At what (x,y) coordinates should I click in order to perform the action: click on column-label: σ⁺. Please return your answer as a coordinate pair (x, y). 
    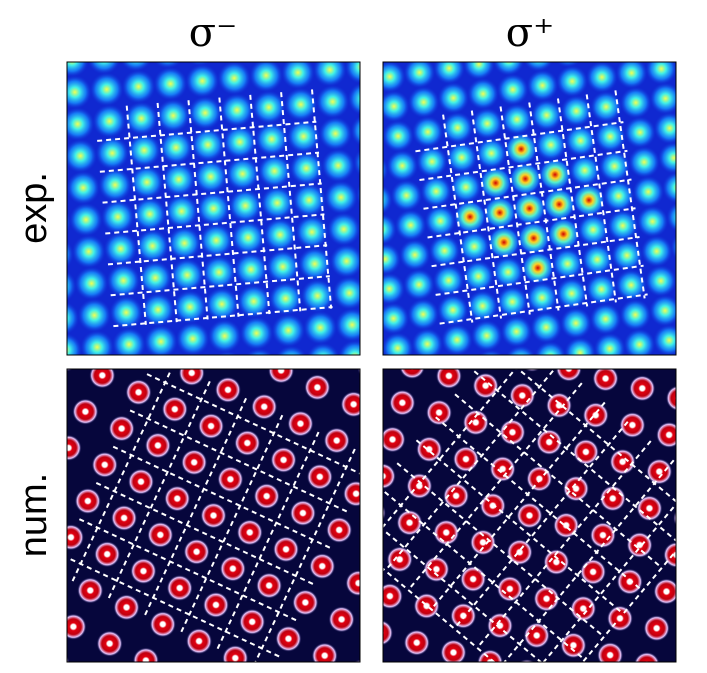
    Looking at the image, I should click on (530, 33).